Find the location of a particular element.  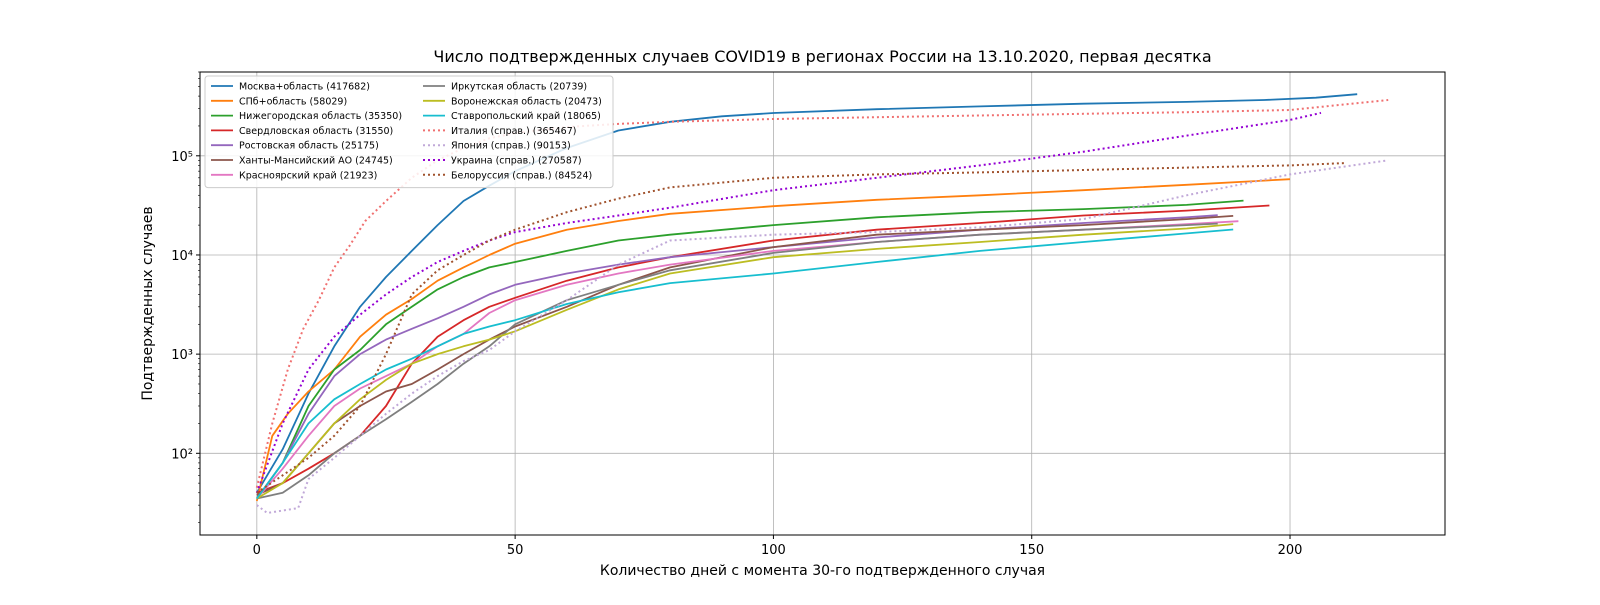

legend-label: Ханты-Мансийский АО (24745) is located at coordinates (316, 161).